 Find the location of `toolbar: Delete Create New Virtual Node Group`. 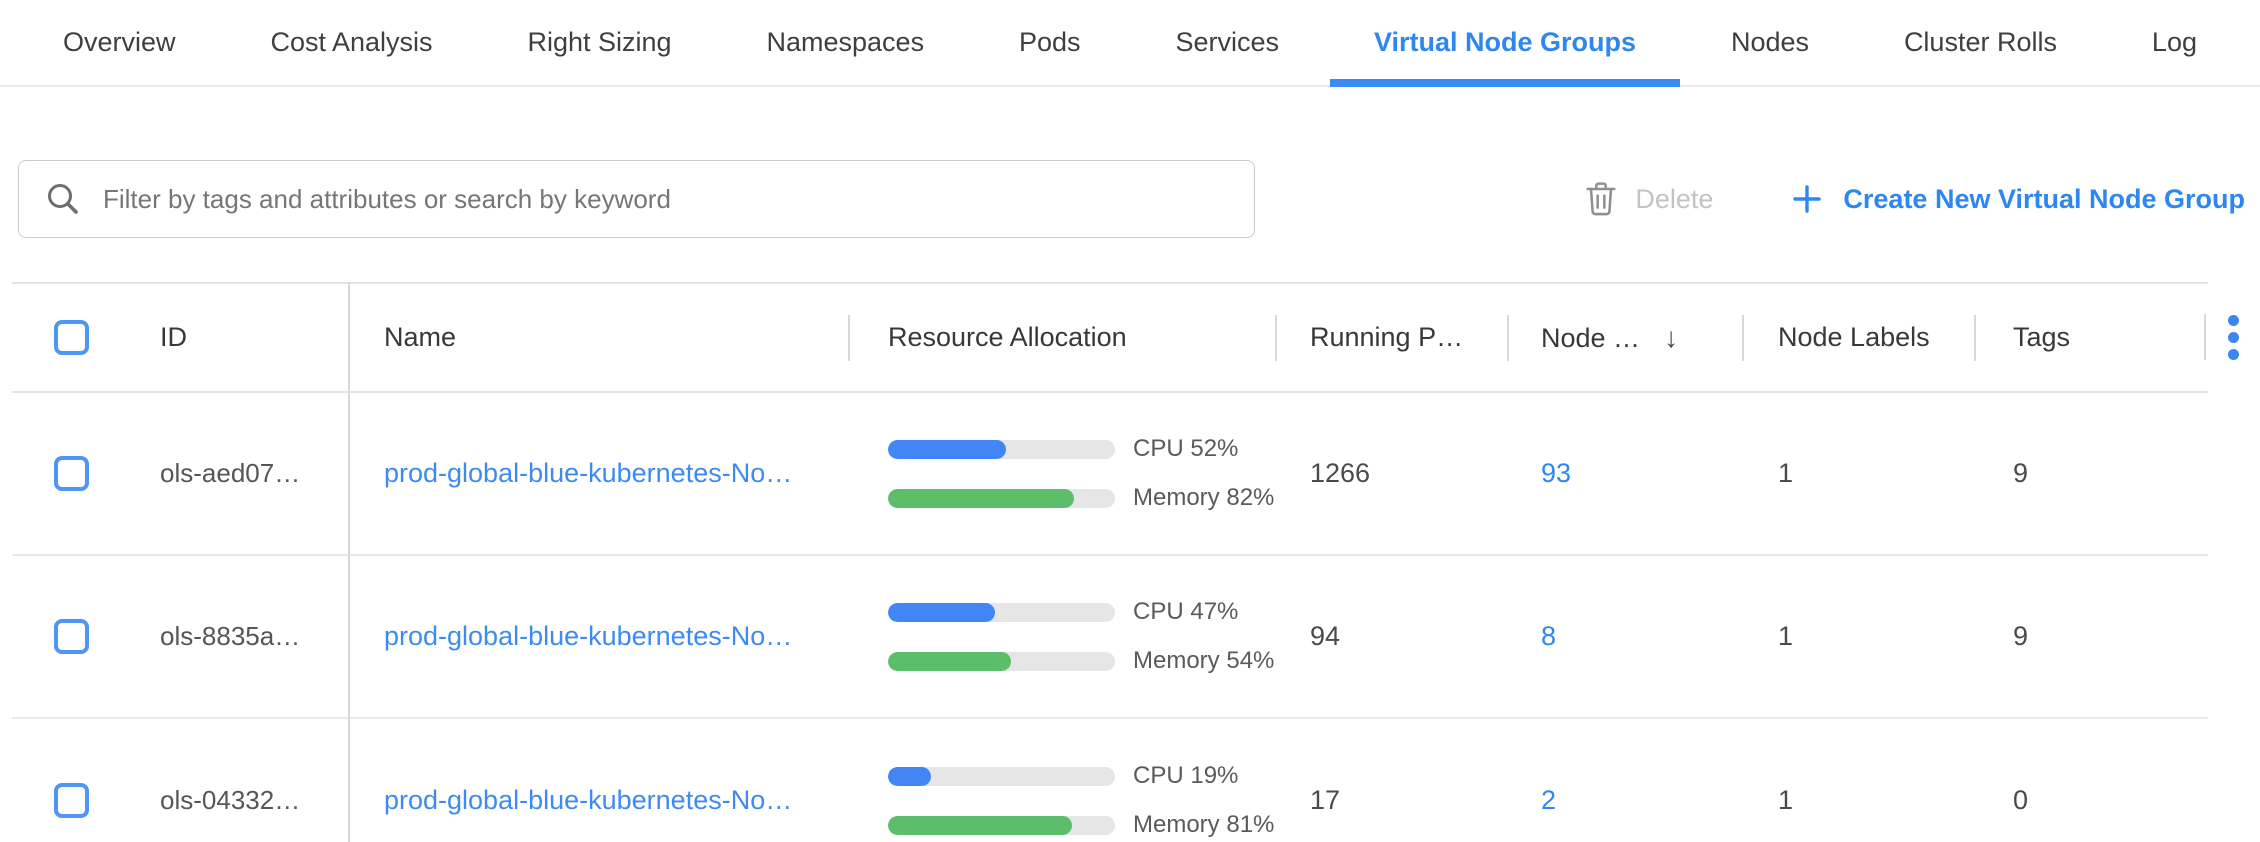

toolbar: Delete Create New Virtual Node Group is located at coordinates (1130, 199).